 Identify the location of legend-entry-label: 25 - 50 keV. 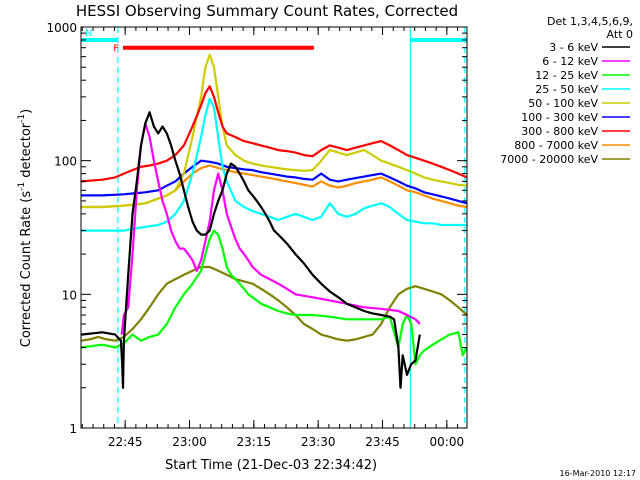
(566, 89).